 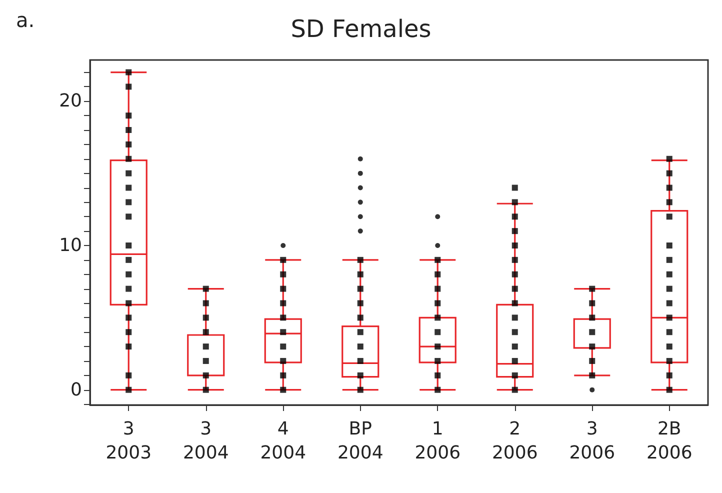 I want to click on x-tick-label: 2 2006, so click(x=515, y=441).